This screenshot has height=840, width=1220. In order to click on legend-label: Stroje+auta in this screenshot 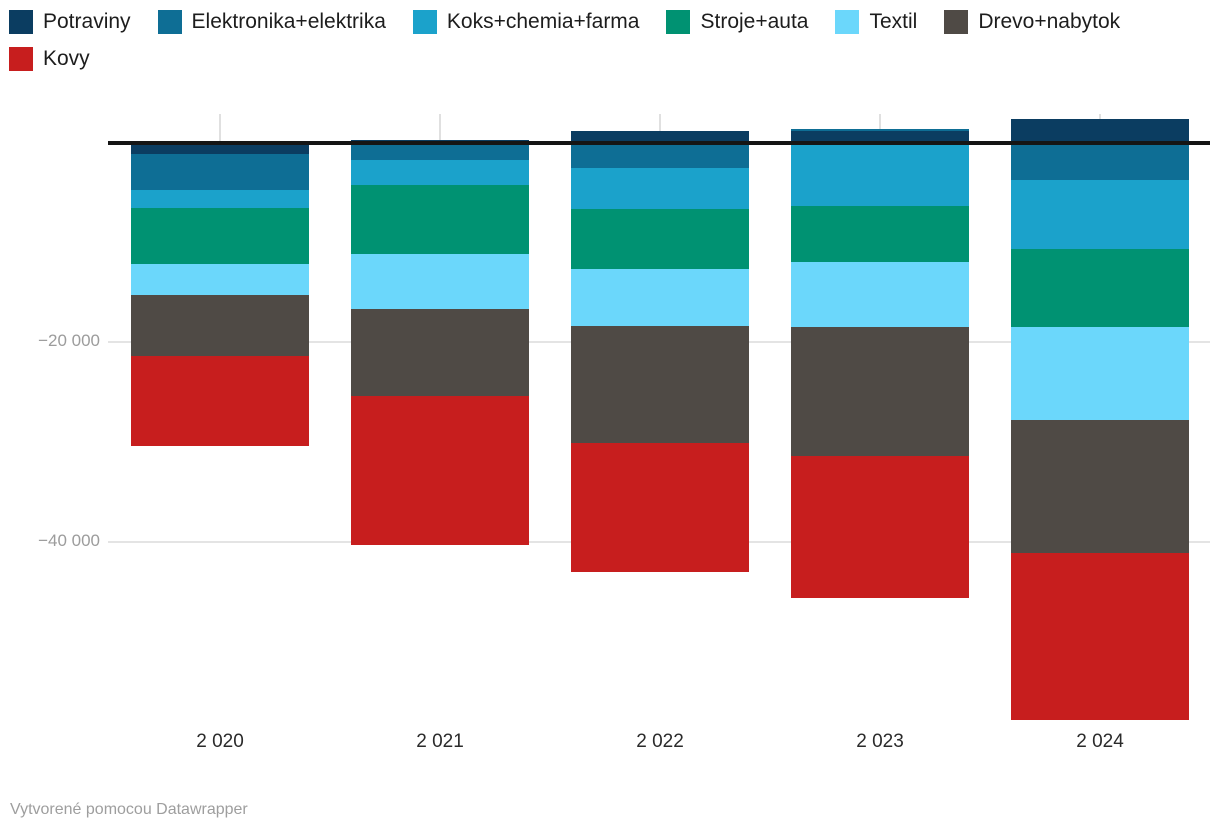, I will do `click(754, 21)`.